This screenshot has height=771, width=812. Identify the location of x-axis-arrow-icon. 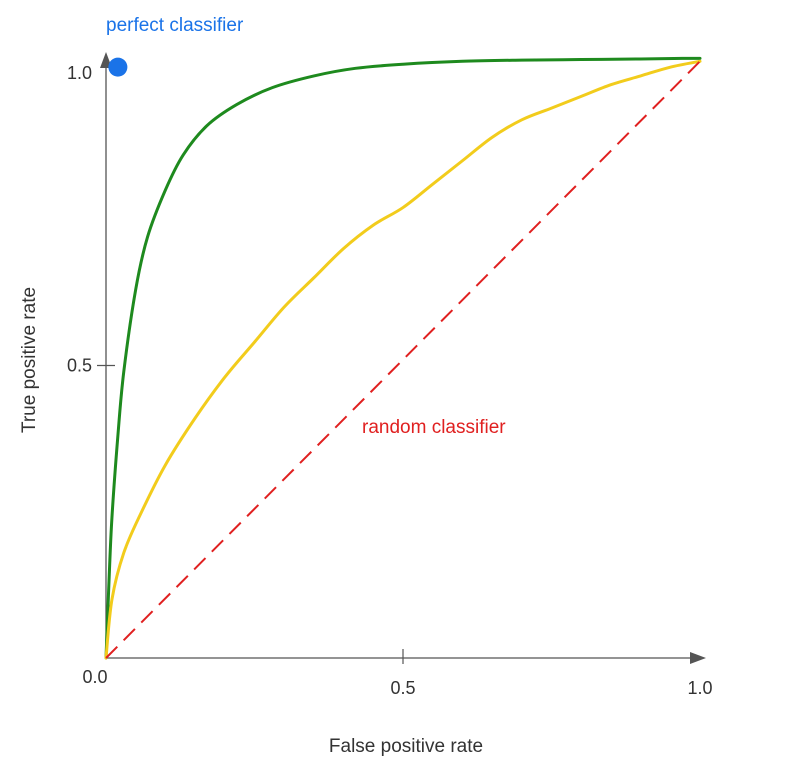
(698, 658).